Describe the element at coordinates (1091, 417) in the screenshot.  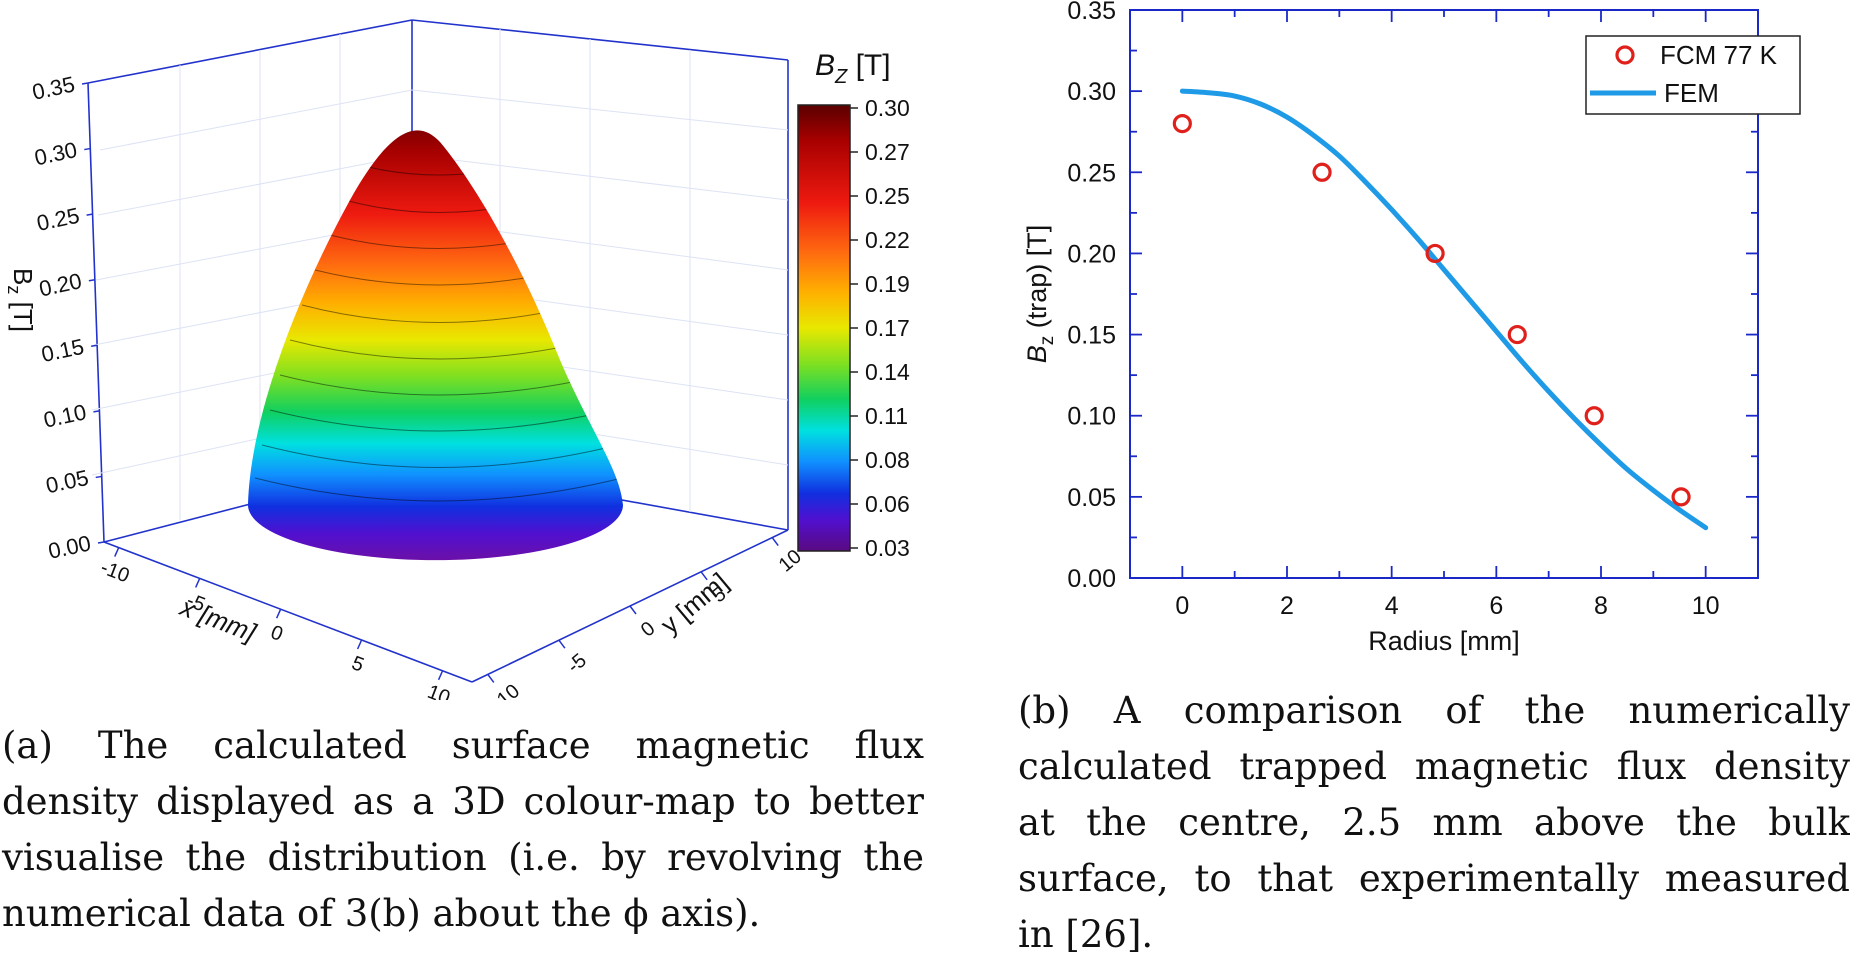
I see `y-tick-label: 0.10` at that location.